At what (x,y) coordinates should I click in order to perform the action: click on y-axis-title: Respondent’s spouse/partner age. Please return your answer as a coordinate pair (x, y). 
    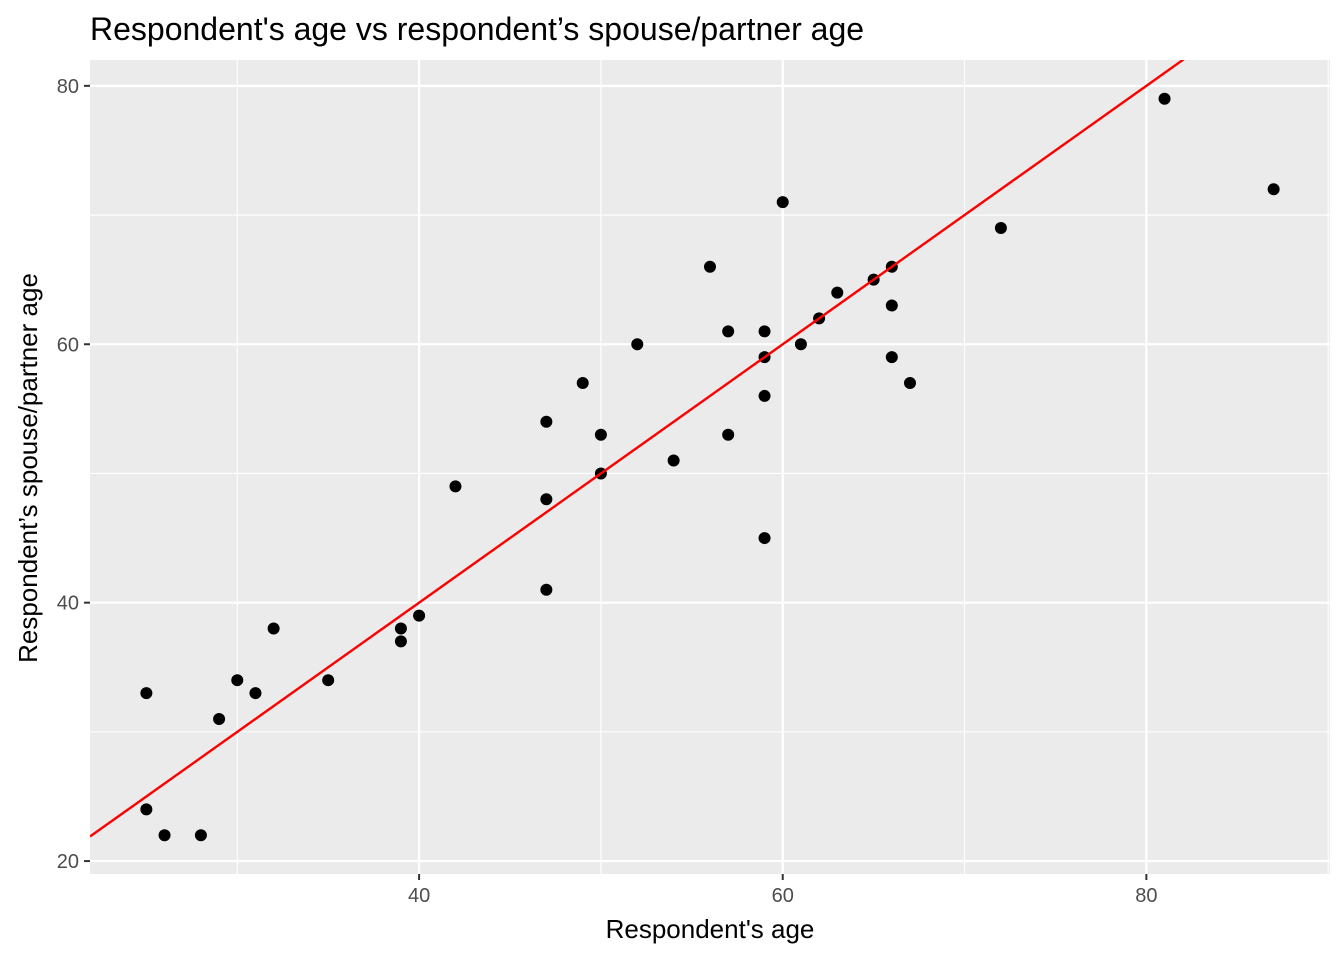
    Looking at the image, I should click on (28, 468).